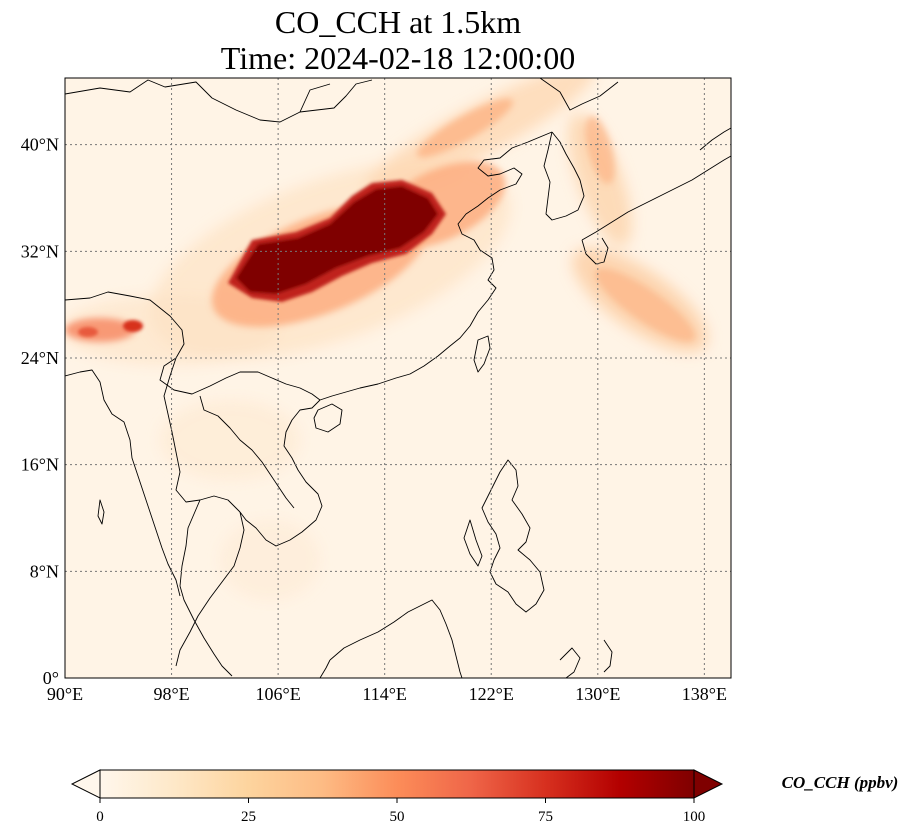 The image size is (921, 836). What do you see at coordinates (545, 817) in the screenshot?
I see `colorbar-tick-label: 75` at bounding box center [545, 817].